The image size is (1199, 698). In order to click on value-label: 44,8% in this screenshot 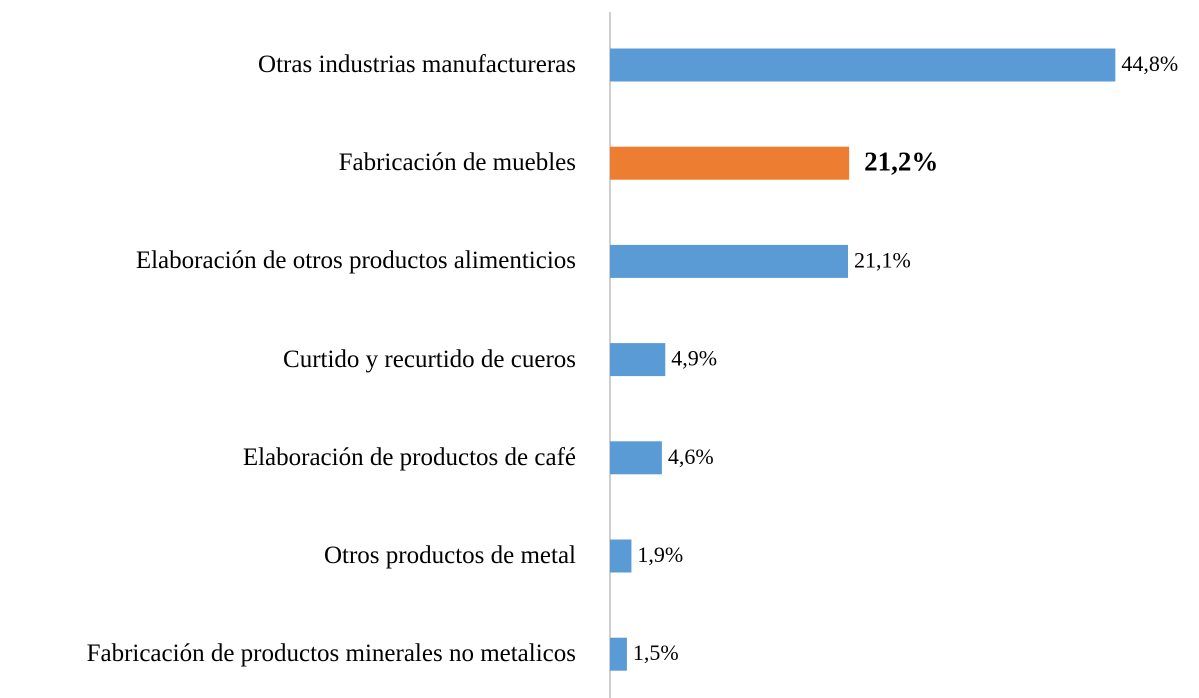, I will do `click(1149, 63)`.